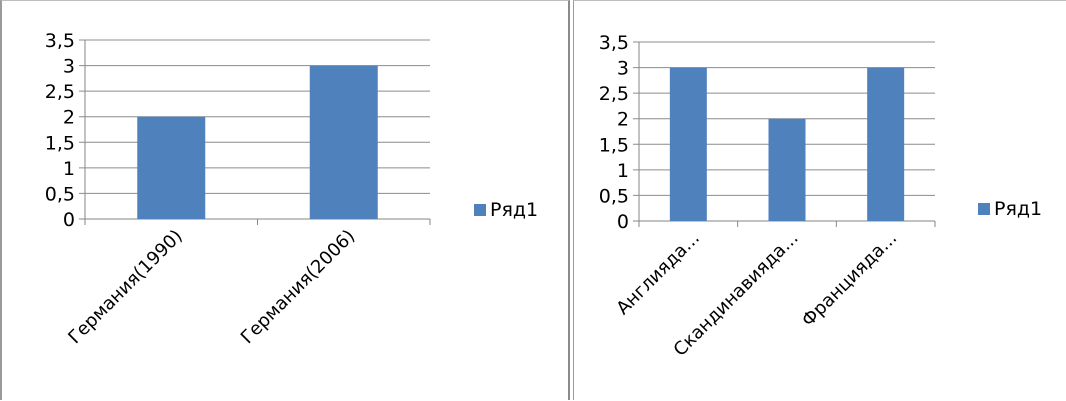 The height and width of the screenshot is (401, 1066). Describe the element at coordinates (125, 287) in the screenshot. I see `x-category-label: Германия(1990)` at that location.